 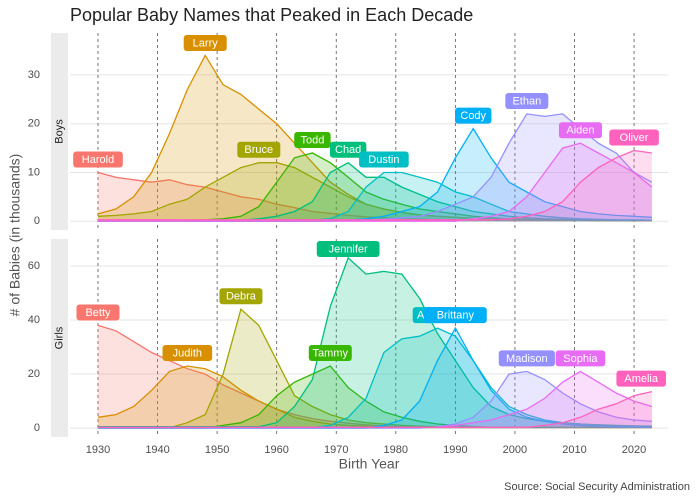 I want to click on label-text: Judith, so click(x=187, y=353).